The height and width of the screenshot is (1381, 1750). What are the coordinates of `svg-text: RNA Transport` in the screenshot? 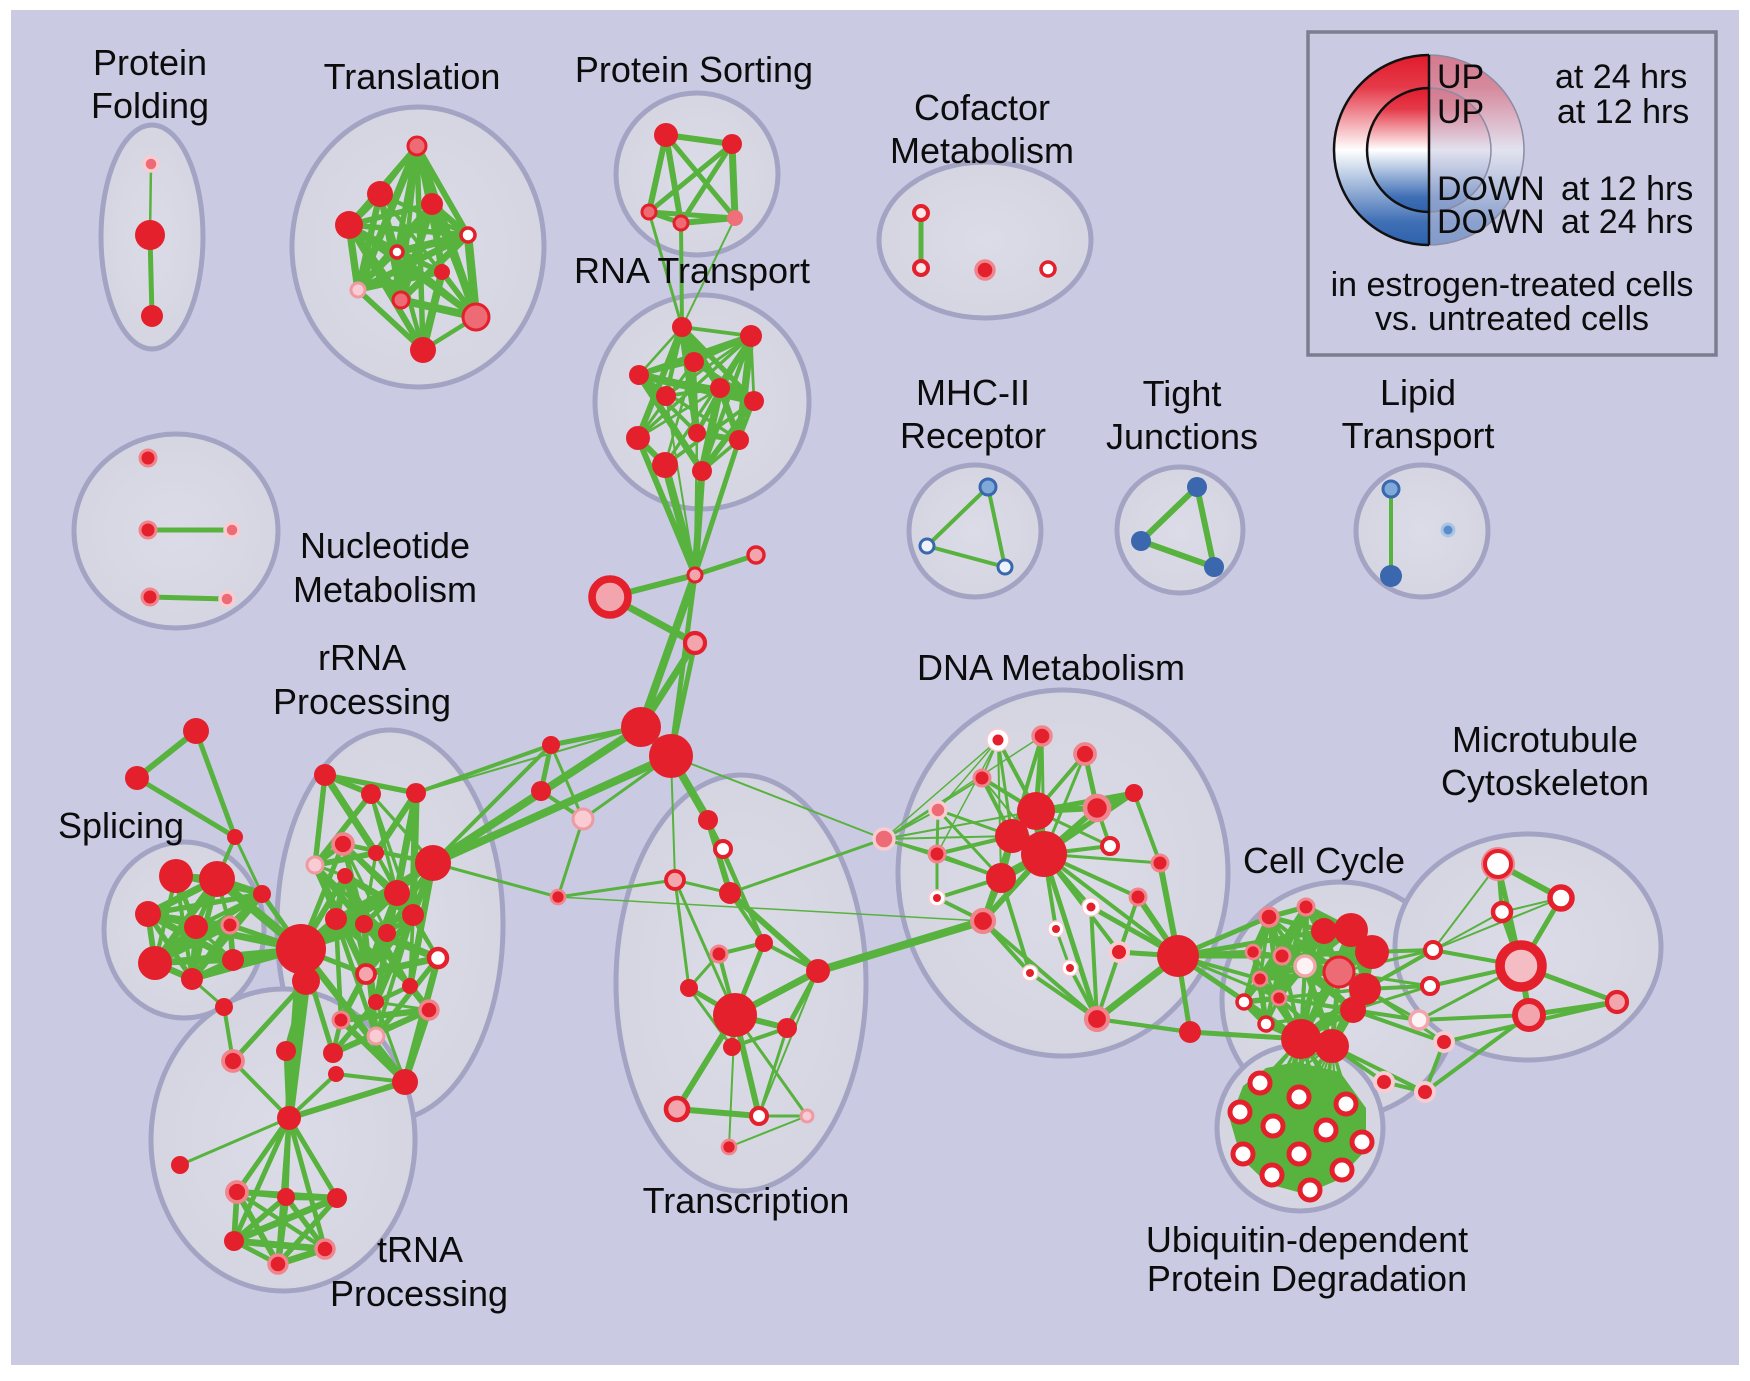 It's located at (692, 270).